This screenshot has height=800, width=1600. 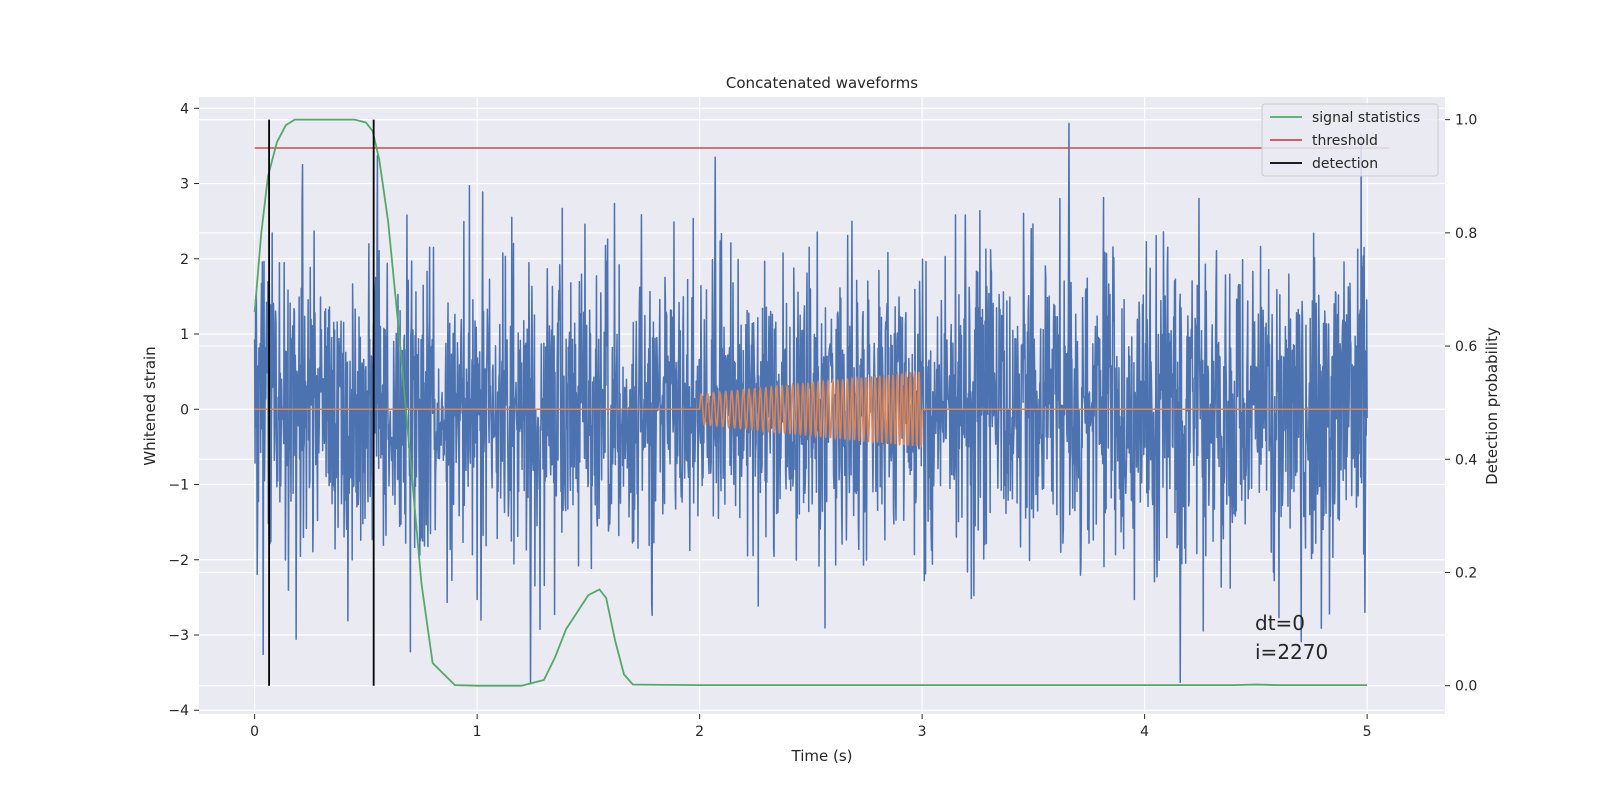 I want to click on legend-label-detection: detection, so click(x=1345, y=164).